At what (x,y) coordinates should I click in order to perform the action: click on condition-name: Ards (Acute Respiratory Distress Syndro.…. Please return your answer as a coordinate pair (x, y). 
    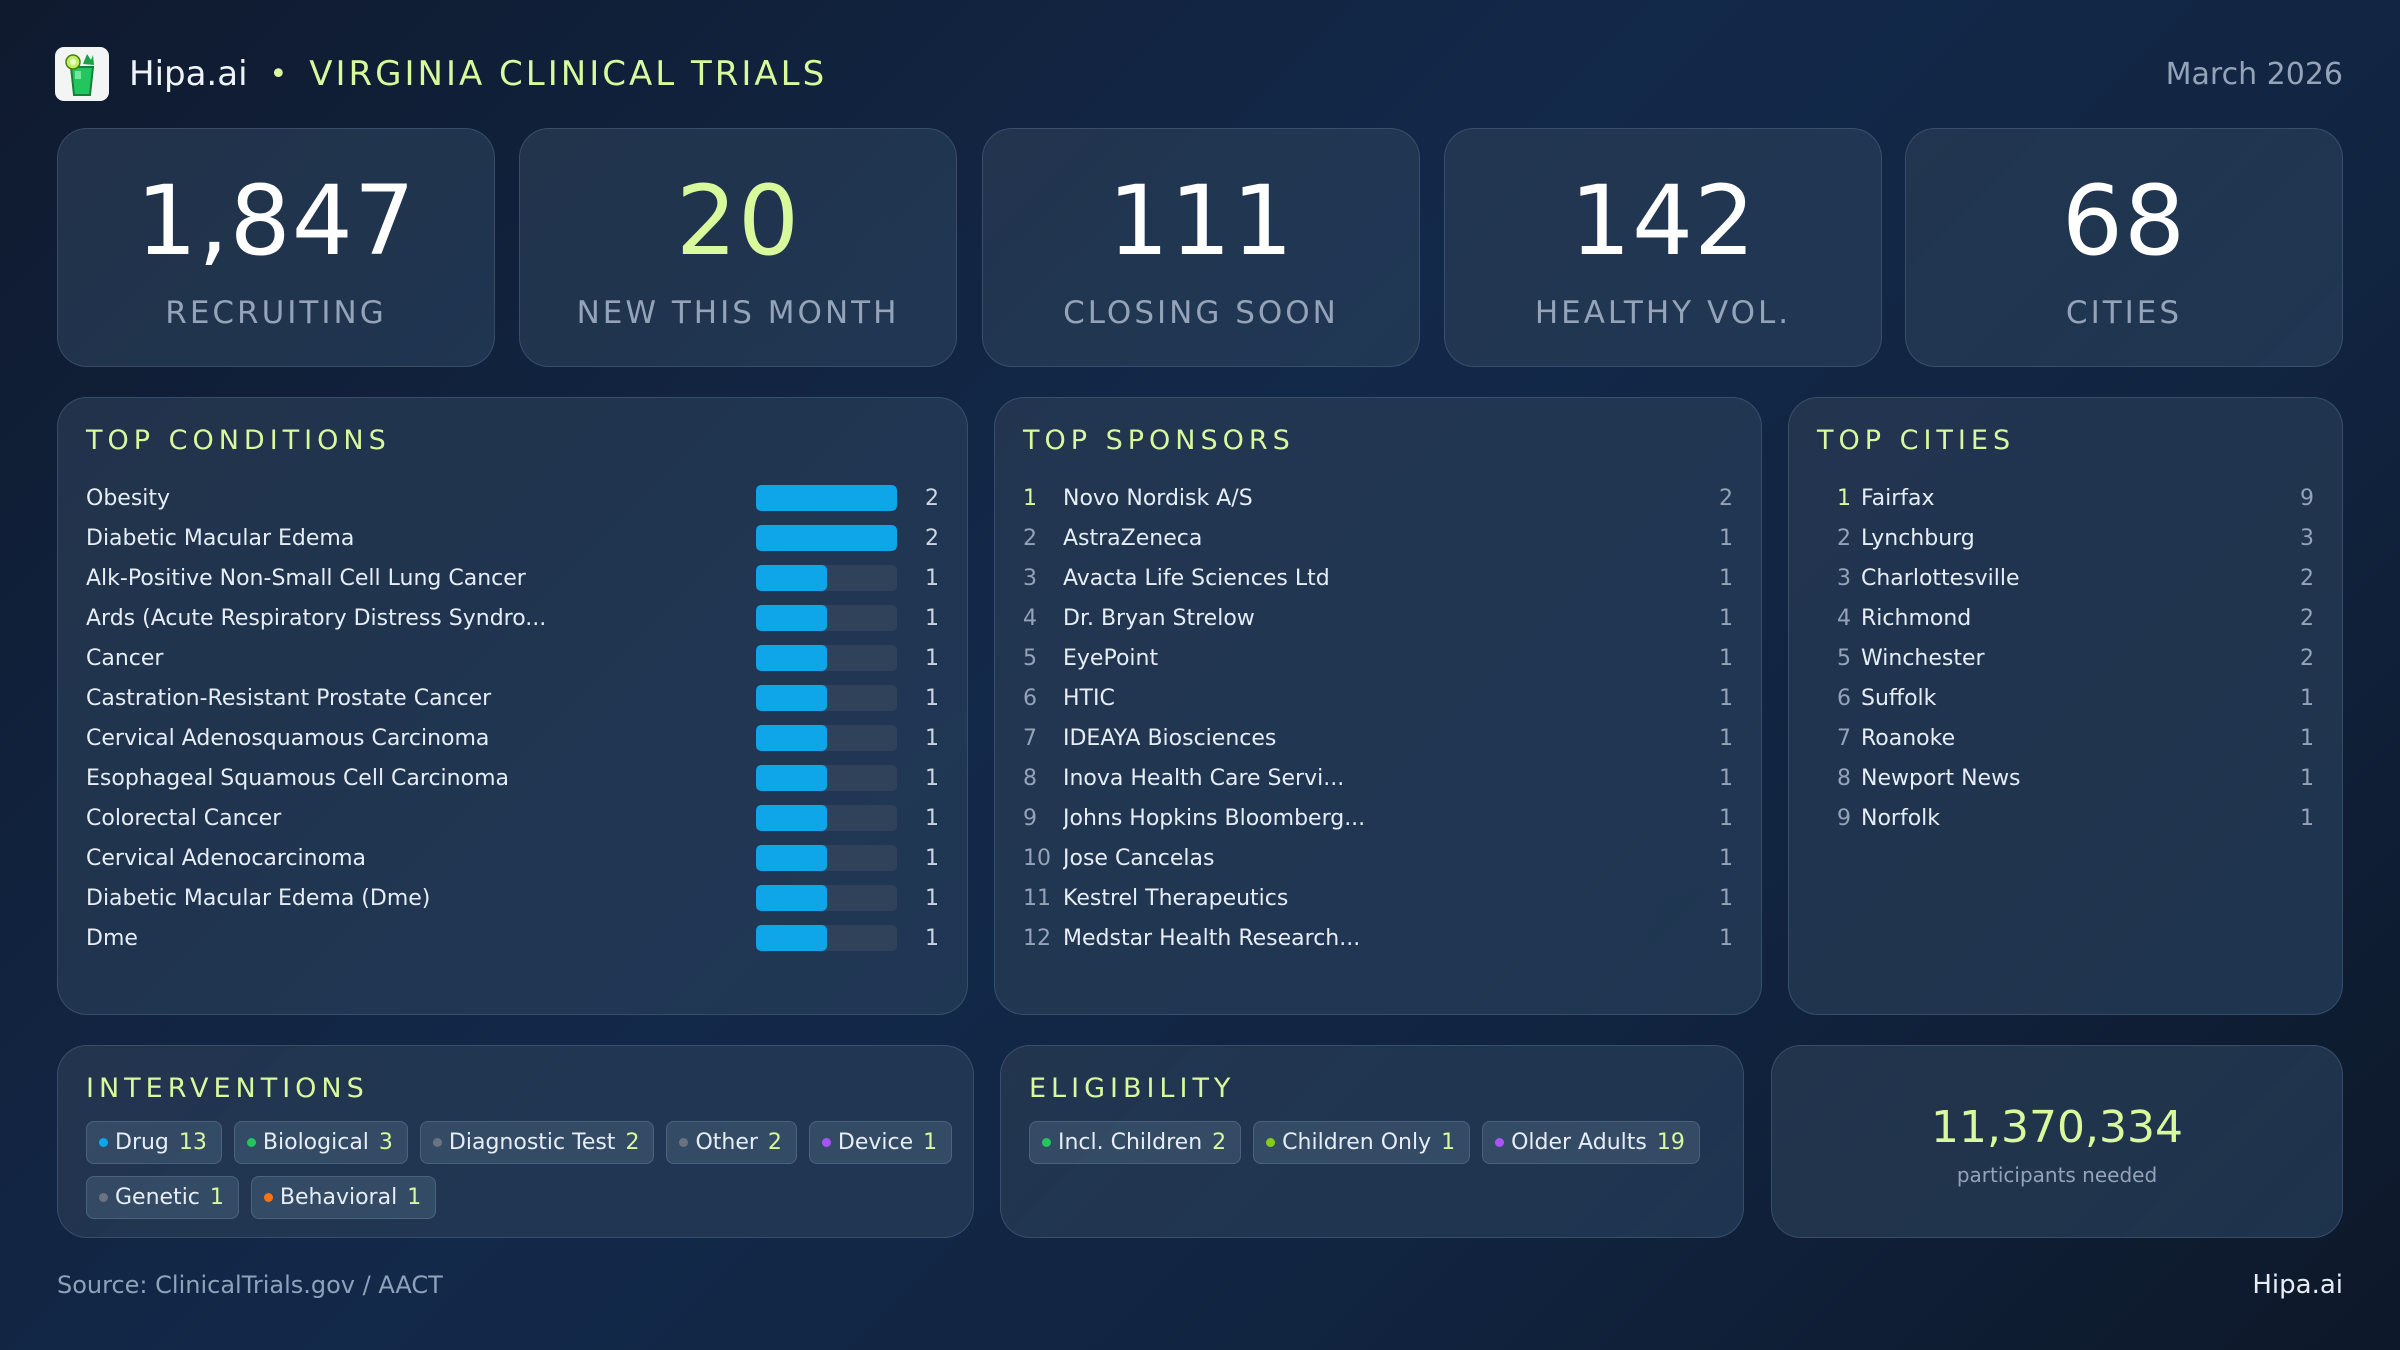
    Looking at the image, I should click on (316, 618).